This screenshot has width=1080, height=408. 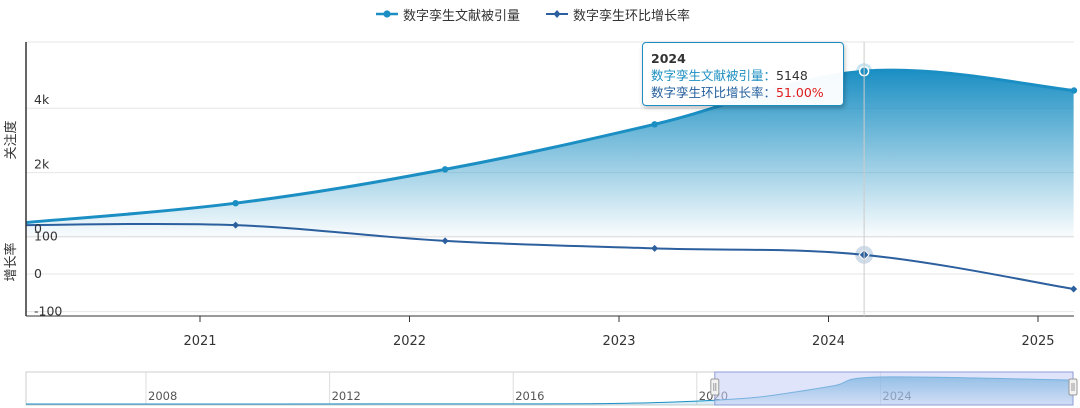 I want to click on bottom-y-tick-label: 100, so click(x=46, y=235).